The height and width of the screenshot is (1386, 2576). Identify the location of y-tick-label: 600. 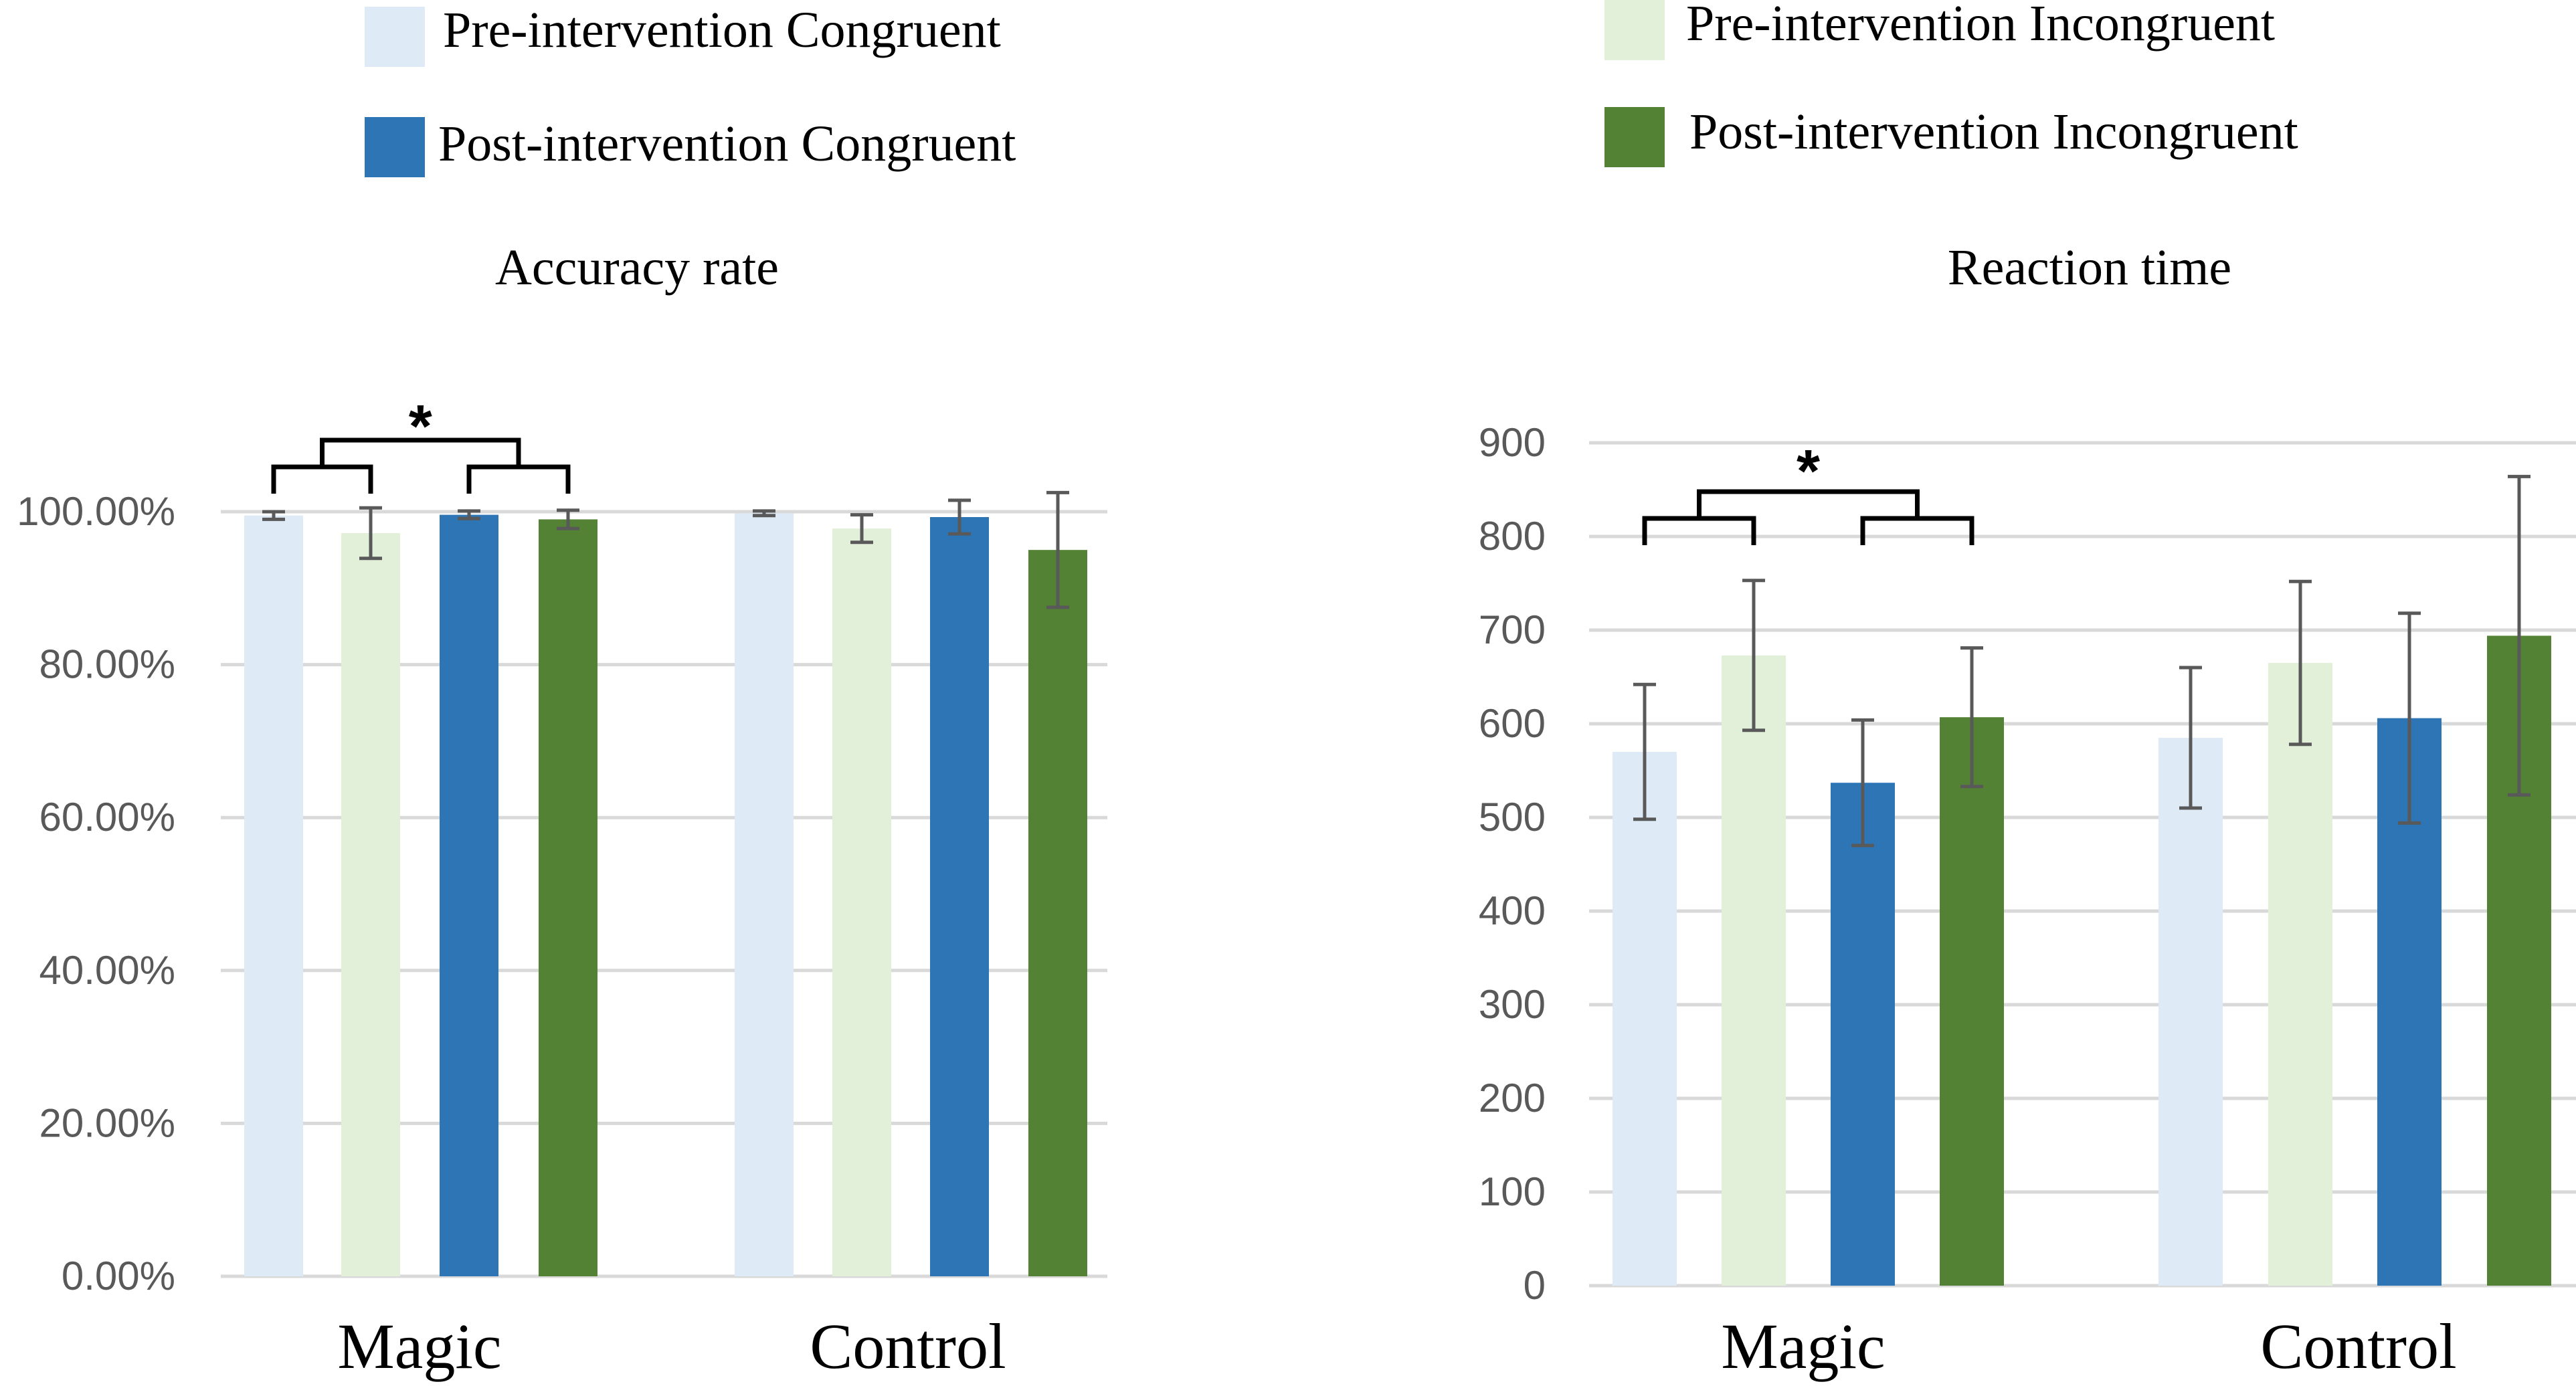
(1512, 723).